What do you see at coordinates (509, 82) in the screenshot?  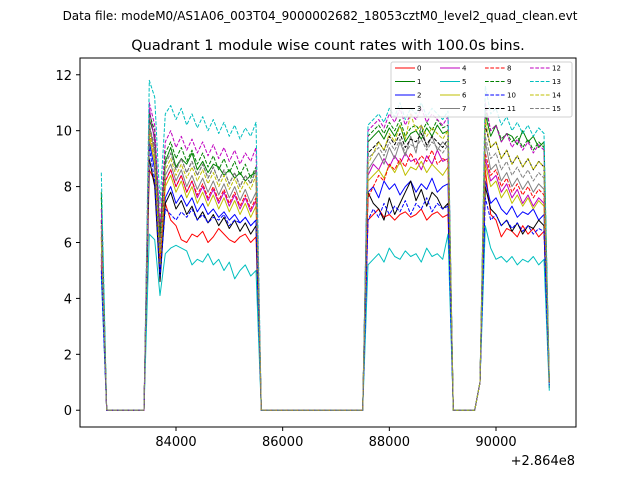 I see `legend-label-9: 9` at bounding box center [509, 82].